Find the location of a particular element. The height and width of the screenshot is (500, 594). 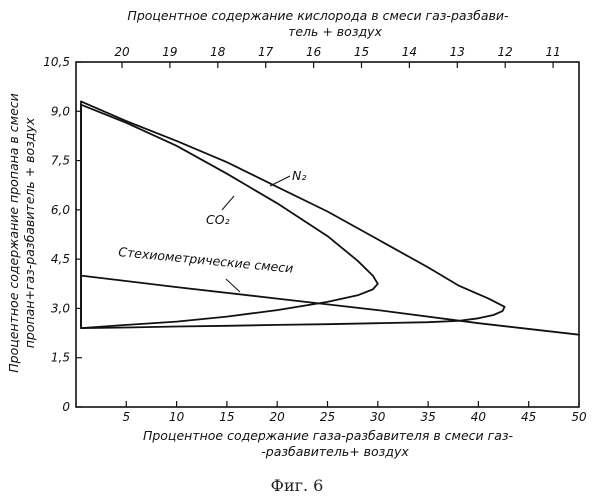

series-line-stoichiometric is located at coordinates (330, 305).